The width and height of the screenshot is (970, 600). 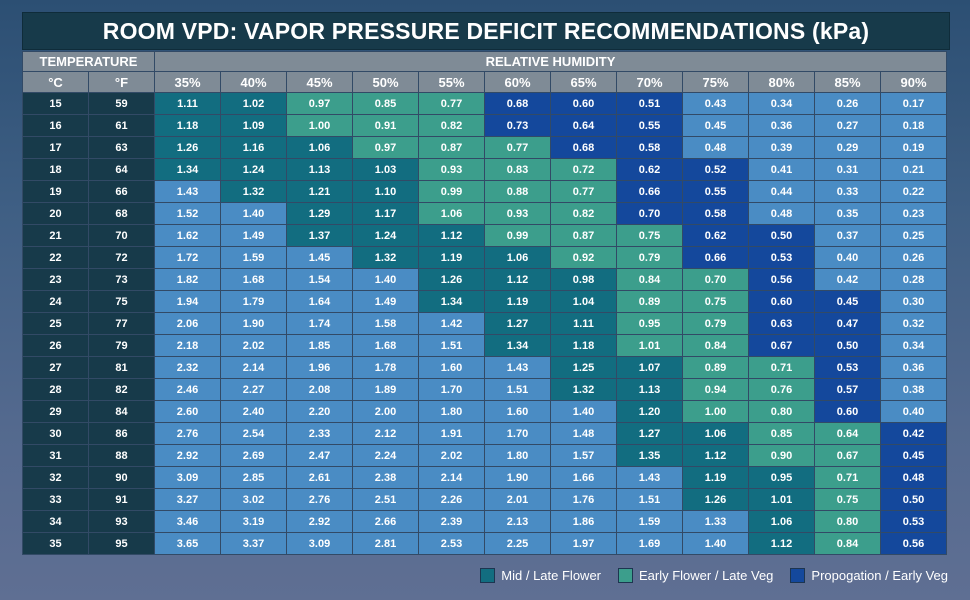 I want to click on vpd-cell: 2.61, so click(x=319, y=477).